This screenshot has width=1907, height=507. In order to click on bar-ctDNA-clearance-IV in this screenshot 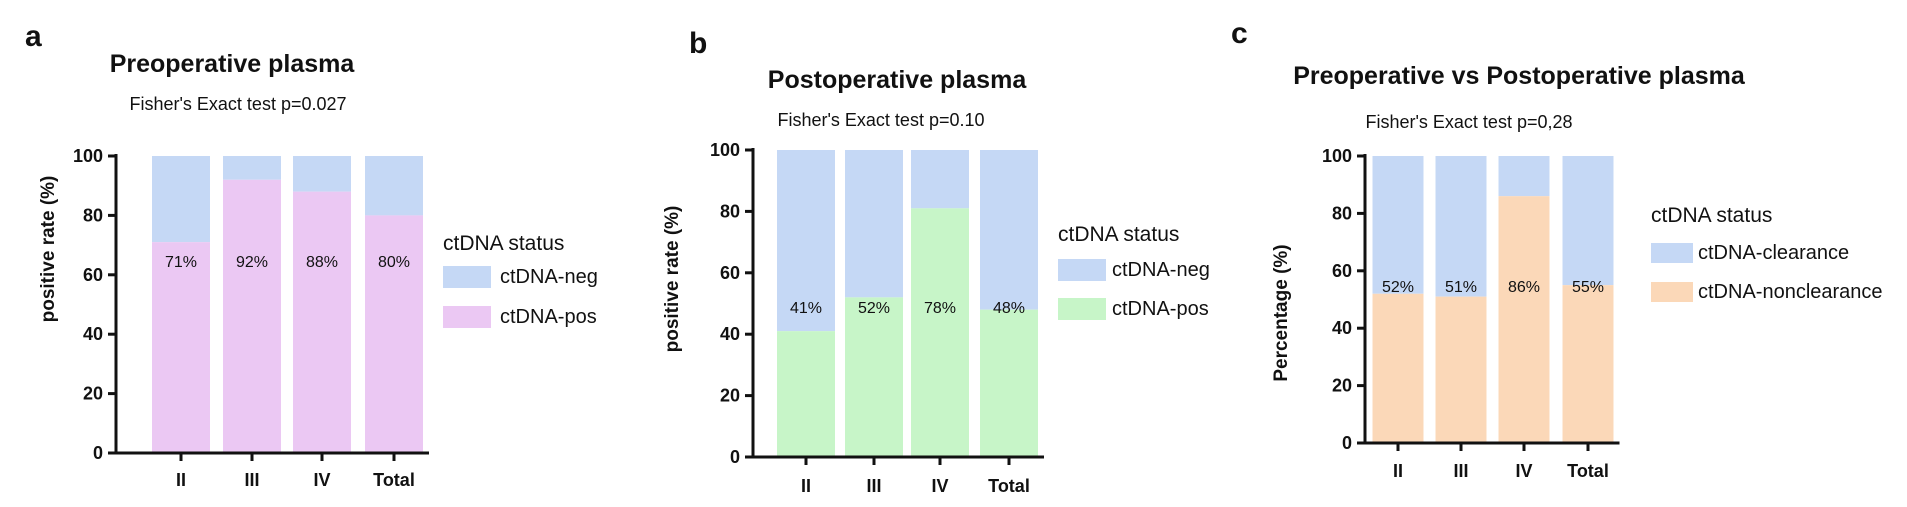, I will do `click(1524, 176)`.